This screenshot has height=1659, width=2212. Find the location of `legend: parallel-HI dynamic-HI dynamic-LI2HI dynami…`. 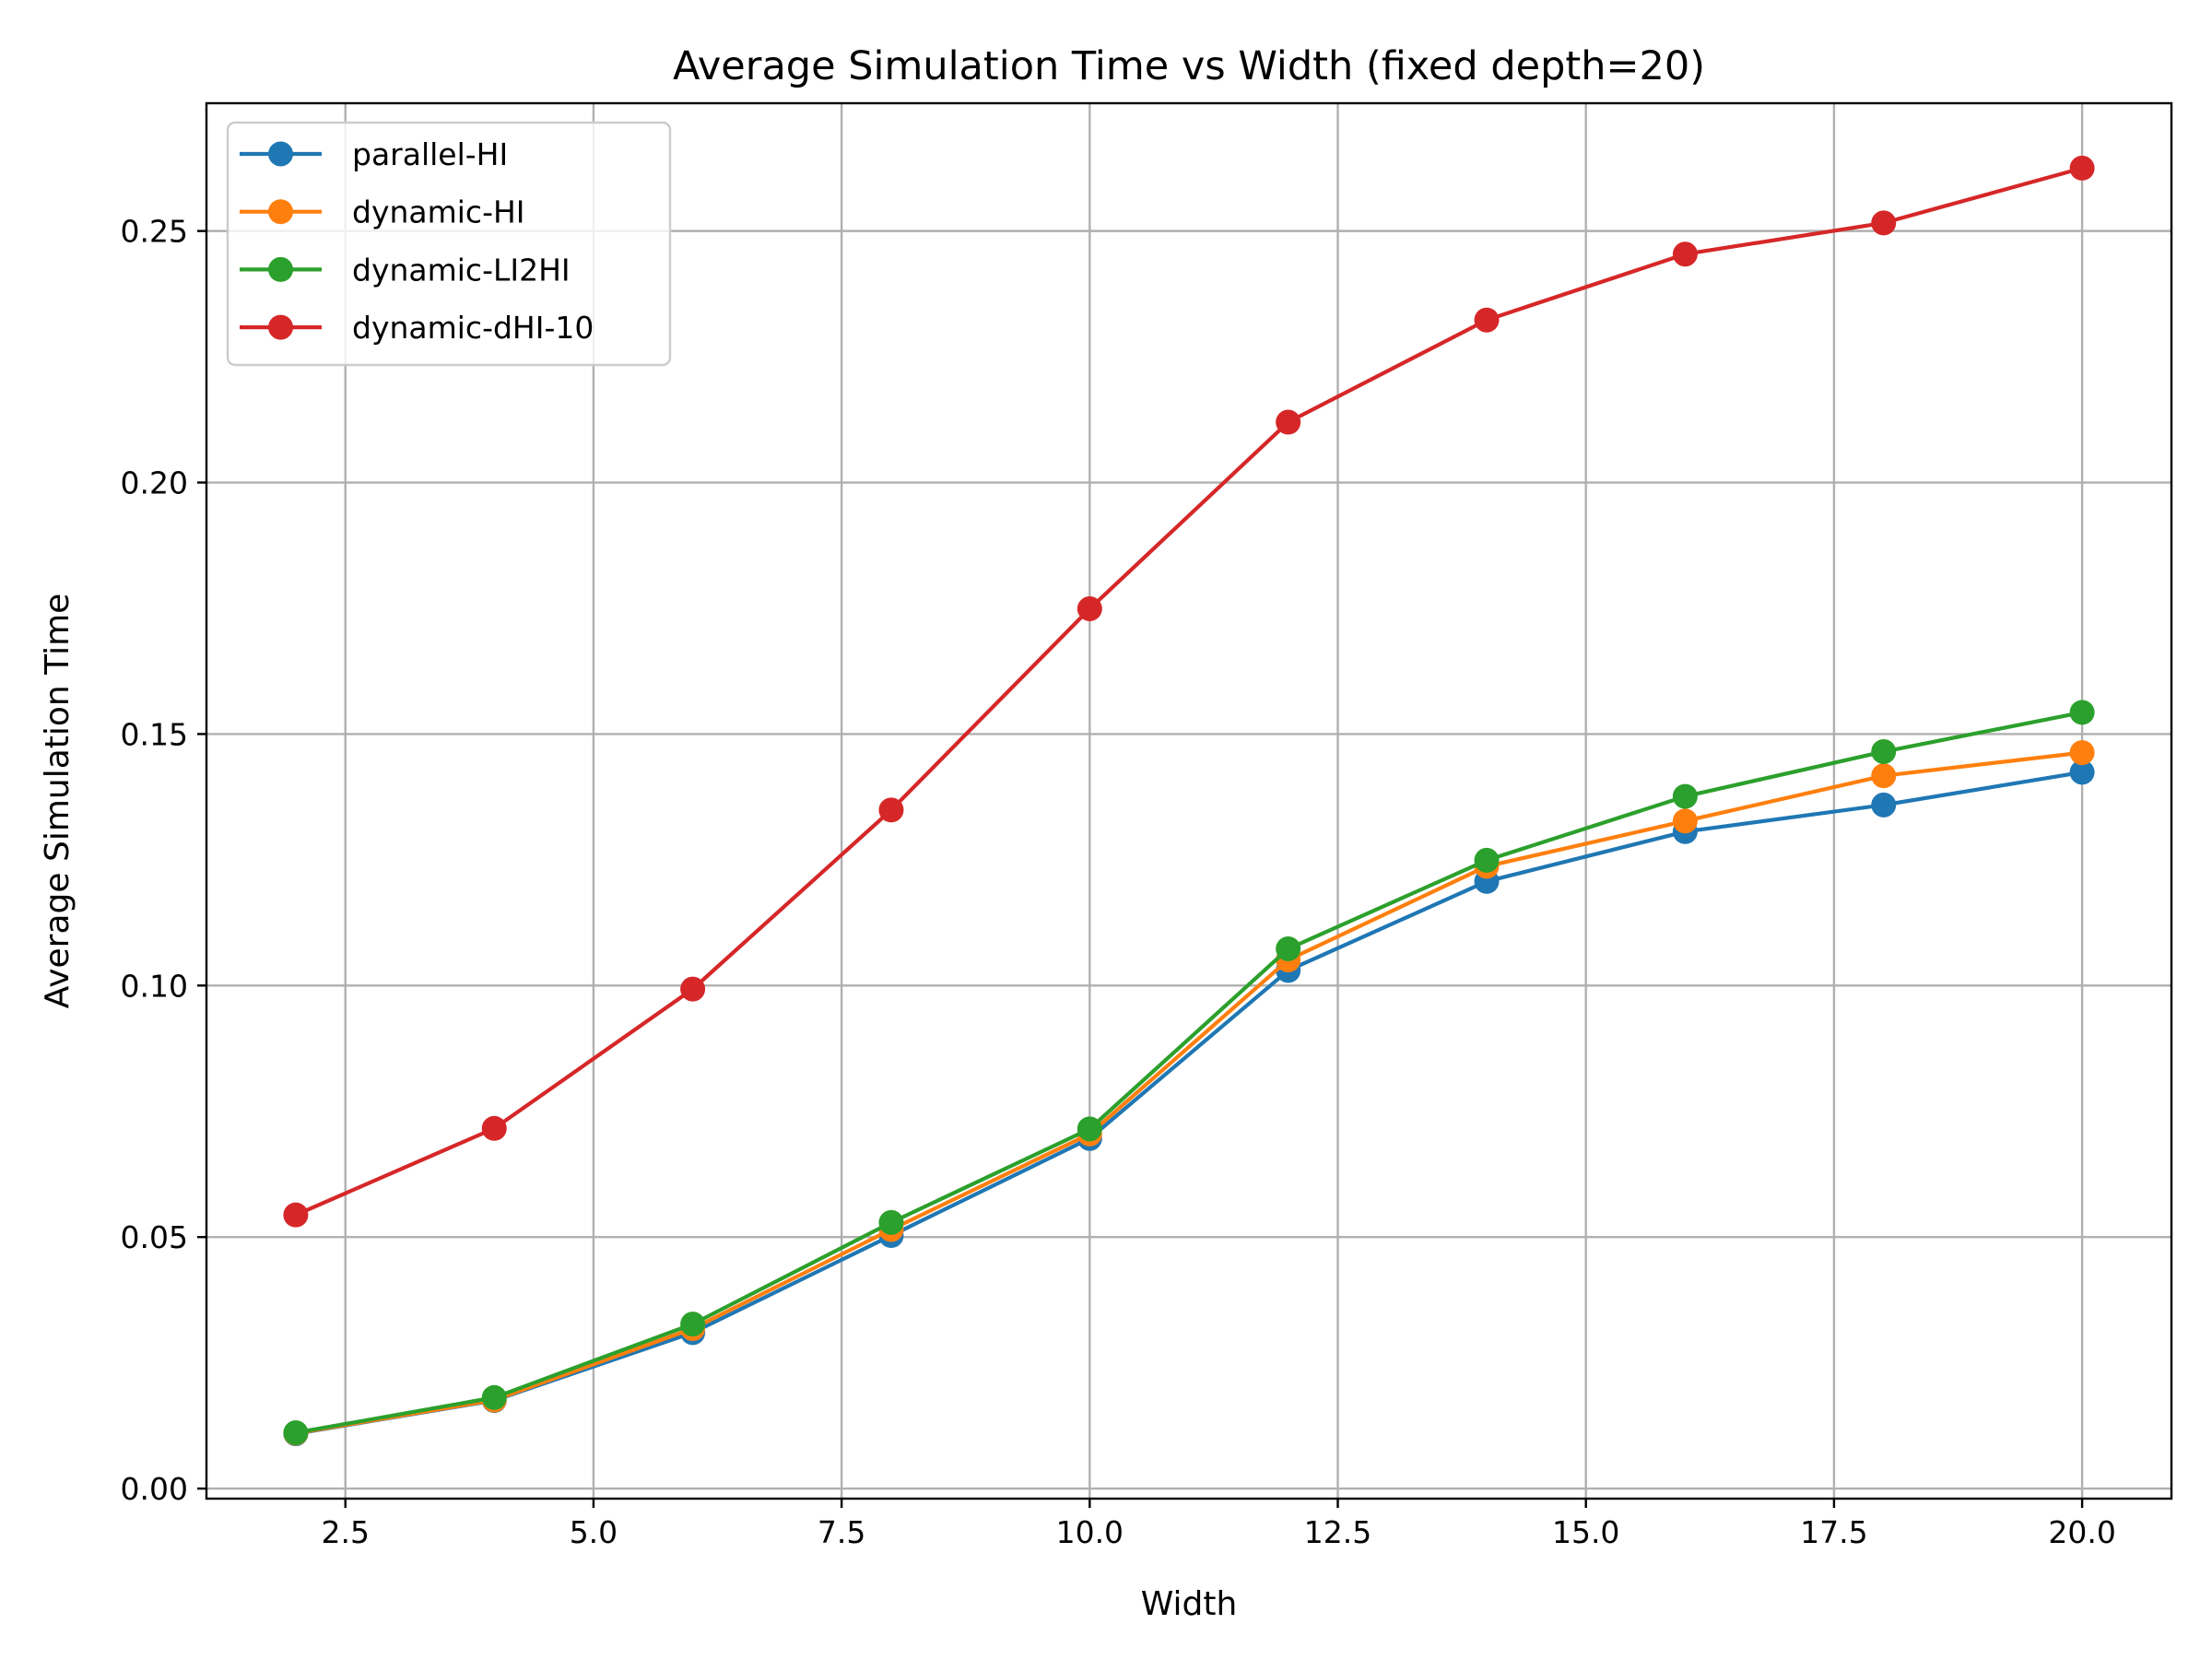

legend: parallel-HI dynamic-HI dynamic-LI2HI dynami… is located at coordinates (449, 244).